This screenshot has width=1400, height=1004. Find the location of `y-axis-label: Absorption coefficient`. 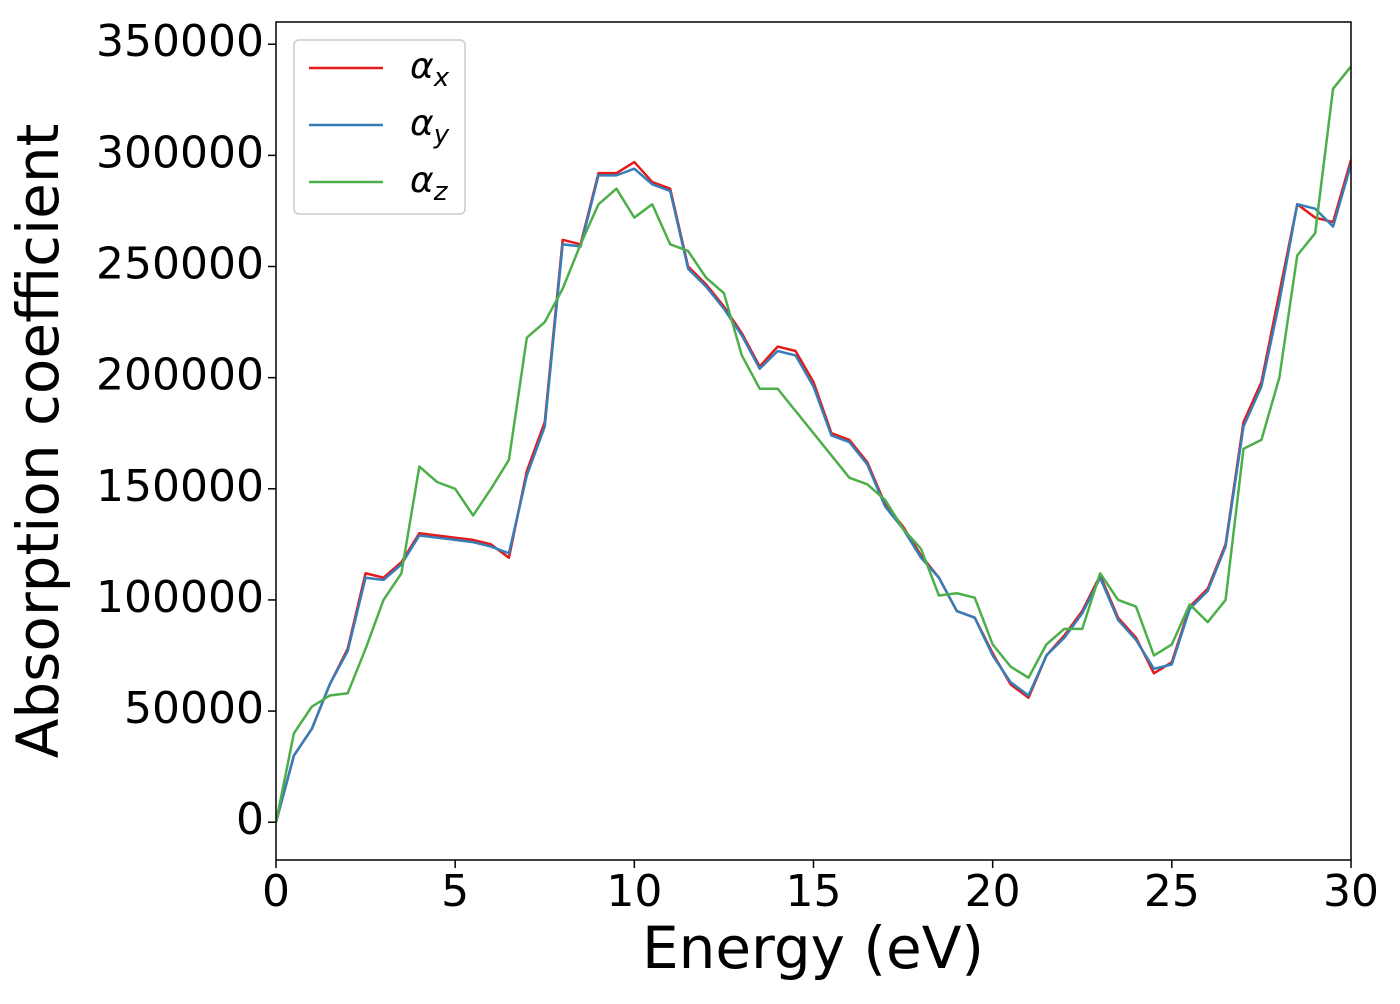

y-axis-label: Absorption coefficient is located at coordinates (38, 441).